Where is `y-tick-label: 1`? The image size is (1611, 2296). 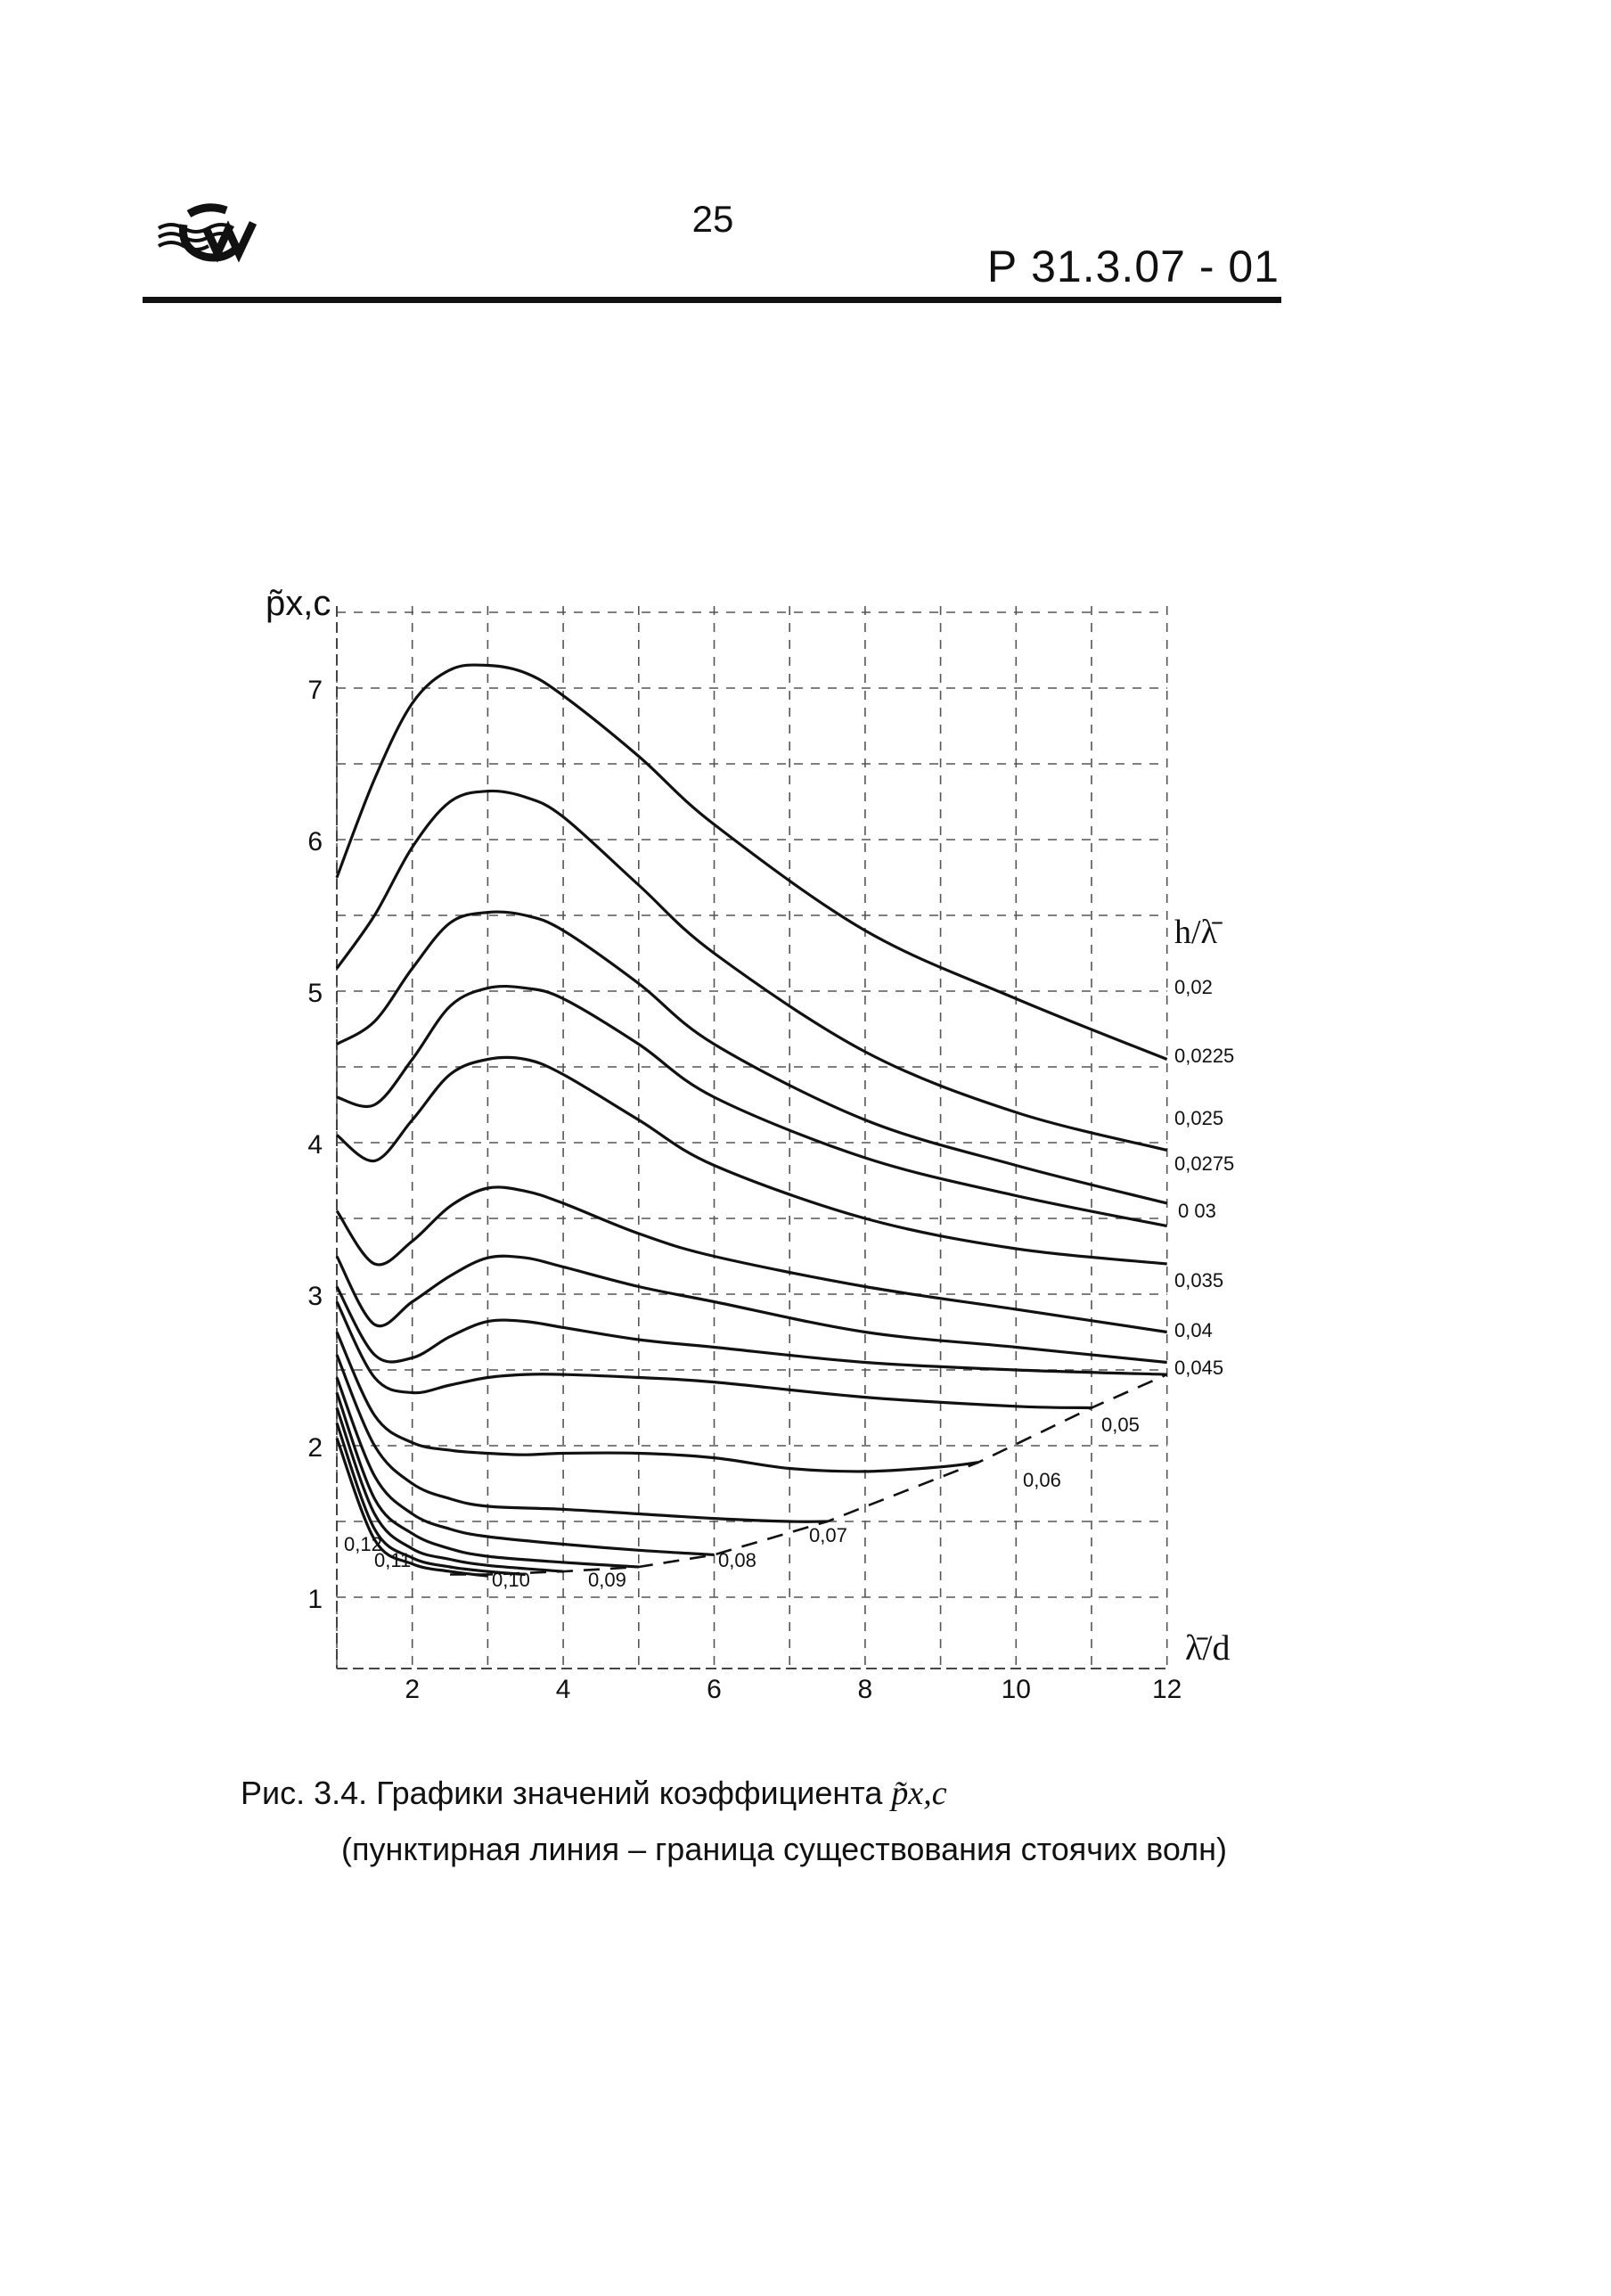
y-tick-label: 1 is located at coordinates (315, 1599).